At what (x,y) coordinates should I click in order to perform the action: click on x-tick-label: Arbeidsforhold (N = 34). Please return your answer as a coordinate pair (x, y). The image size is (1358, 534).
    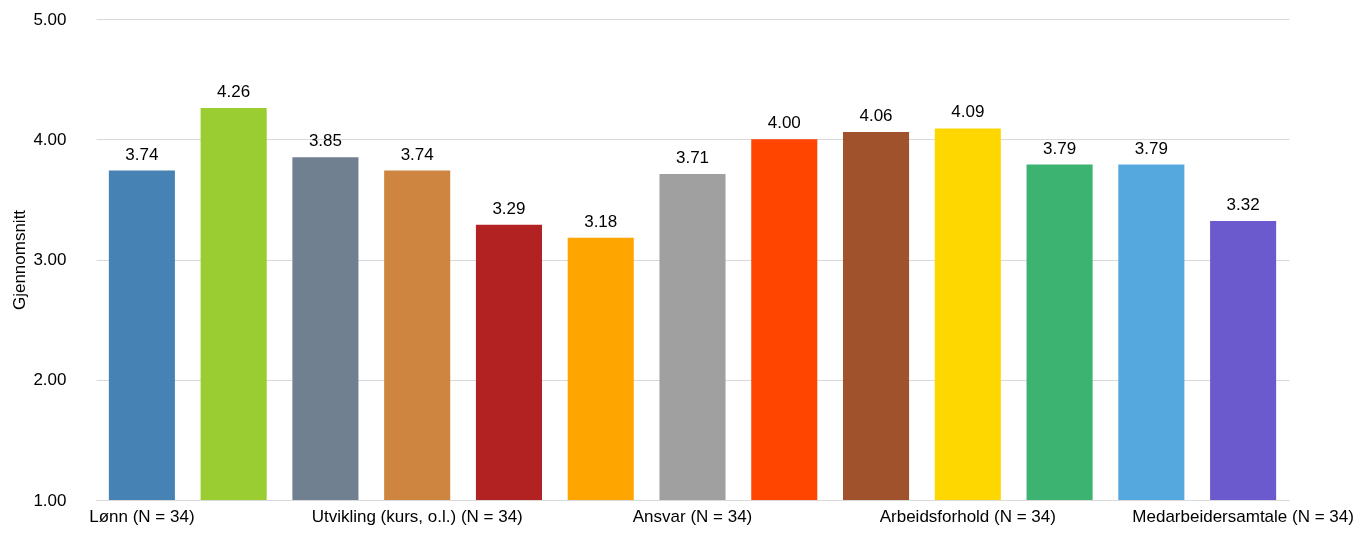
    Looking at the image, I should click on (967, 516).